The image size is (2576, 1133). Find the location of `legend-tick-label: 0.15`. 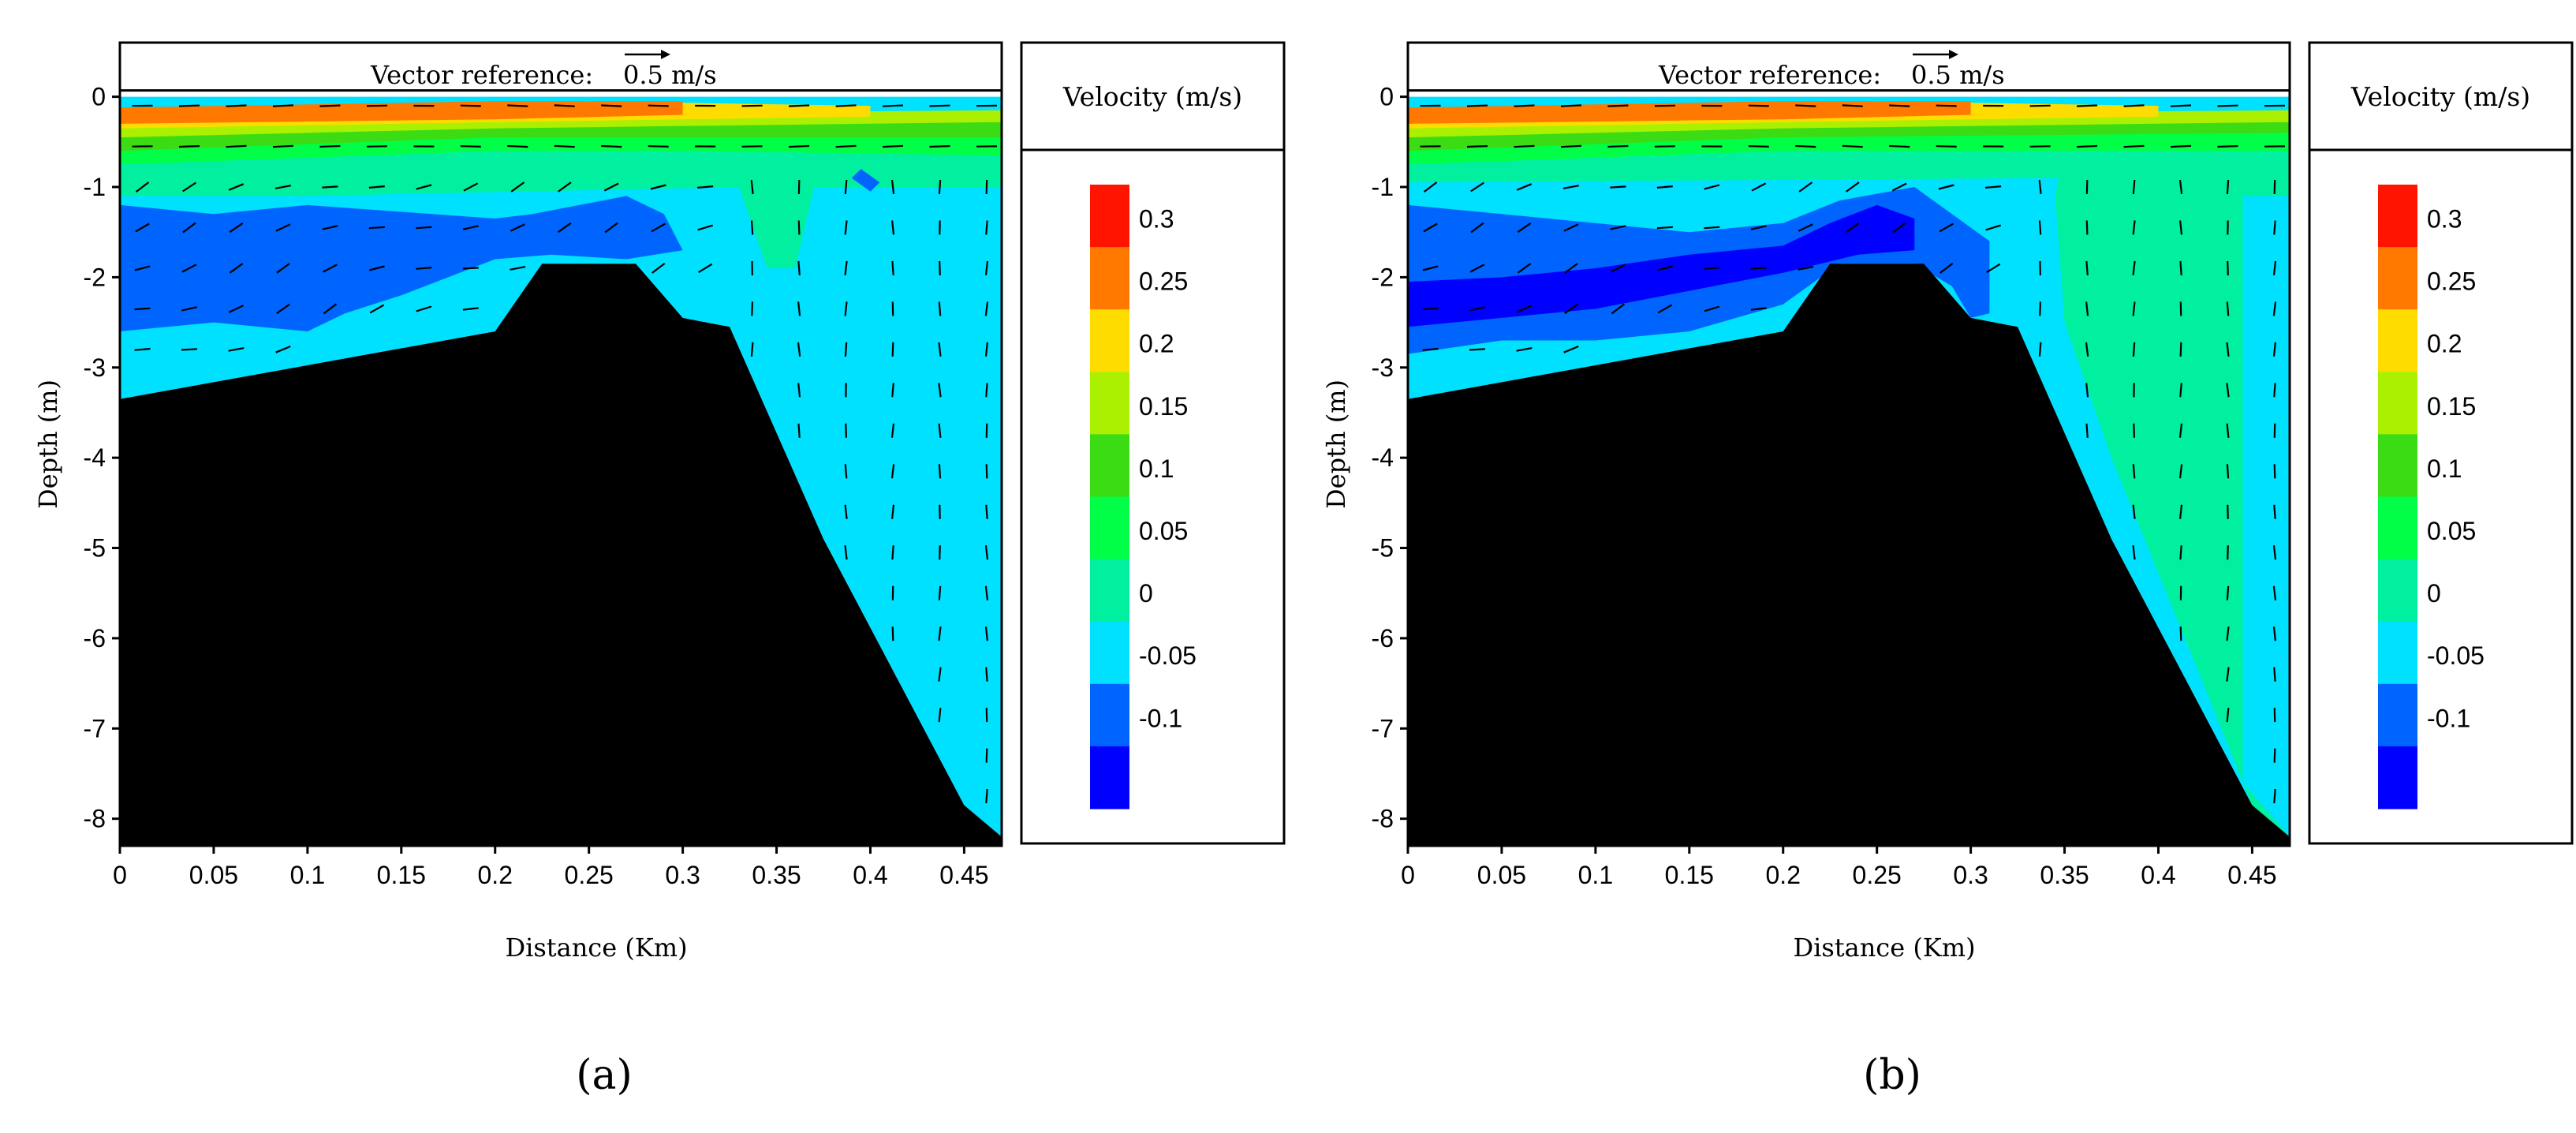

legend-tick-label: 0.15 is located at coordinates (2451, 407).